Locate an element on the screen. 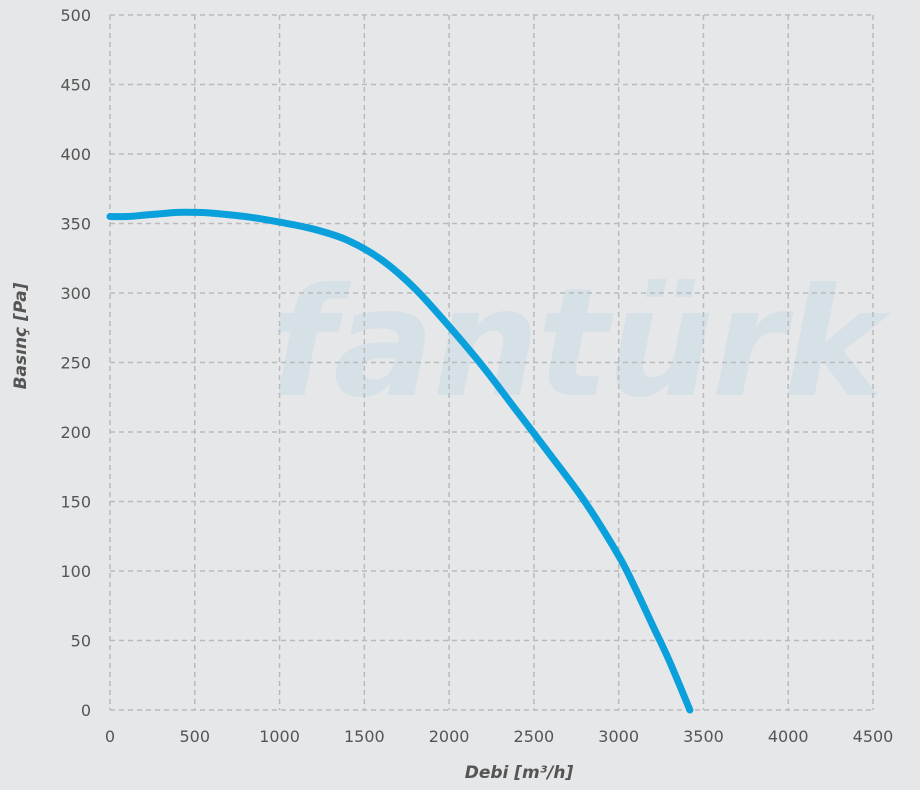 This screenshot has height=790, width=920. y-axis-title: Basınç [Pa] is located at coordinates (21, 335).